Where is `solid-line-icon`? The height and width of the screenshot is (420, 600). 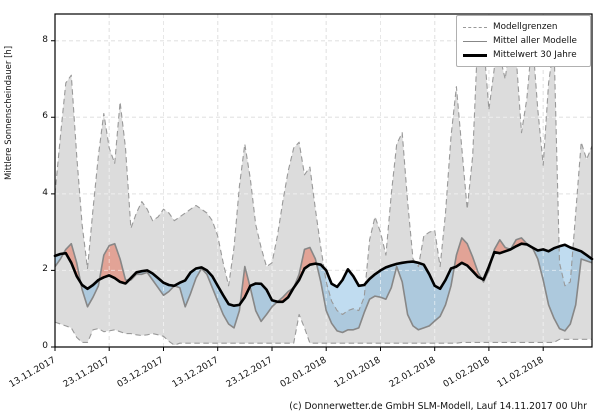 solid-line-icon is located at coordinates (475, 41).